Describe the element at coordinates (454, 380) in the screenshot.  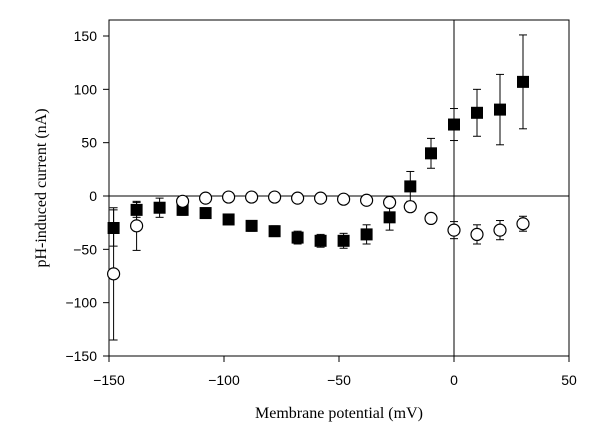
I see `x-tick-label: 0` at that location.